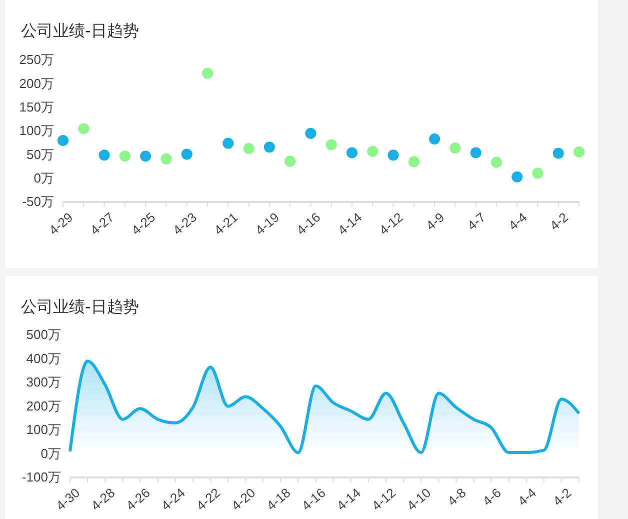 The width and height of the screenshot is (628, 519). What do you see at coordinates (492, 497) in the screenshot?
I see `x-tick-label: 4-6` at bounding box center [492, 497].